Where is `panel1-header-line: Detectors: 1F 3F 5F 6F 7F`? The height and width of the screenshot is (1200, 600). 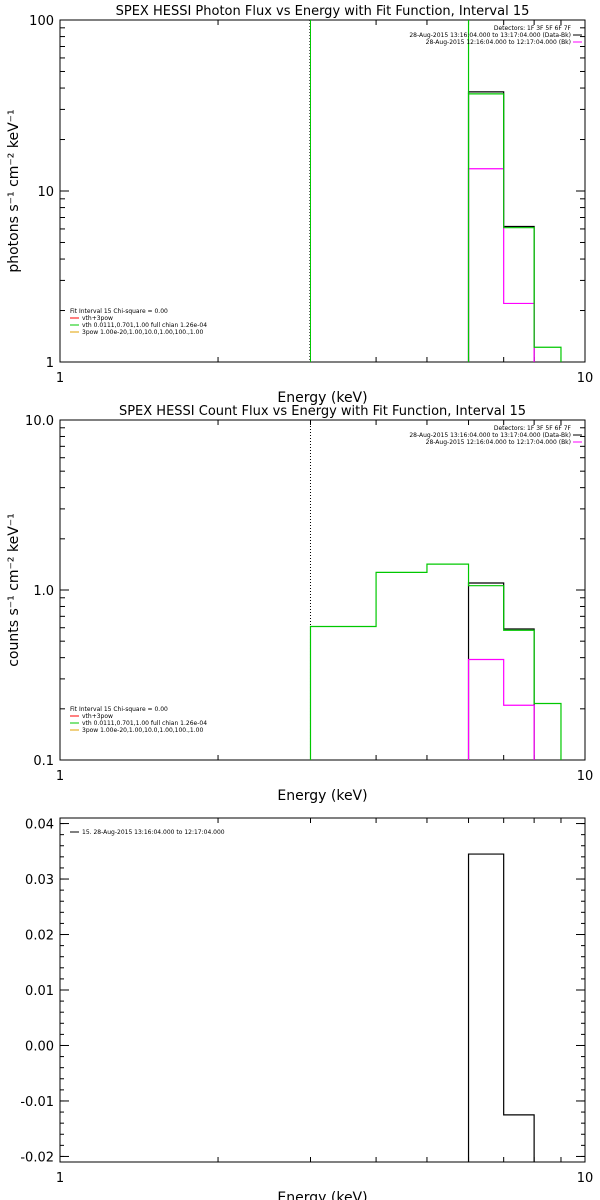
panel1-header-line: Detectors: 1F 3F 5F 6F 7F is located at coordinates (533, 28).